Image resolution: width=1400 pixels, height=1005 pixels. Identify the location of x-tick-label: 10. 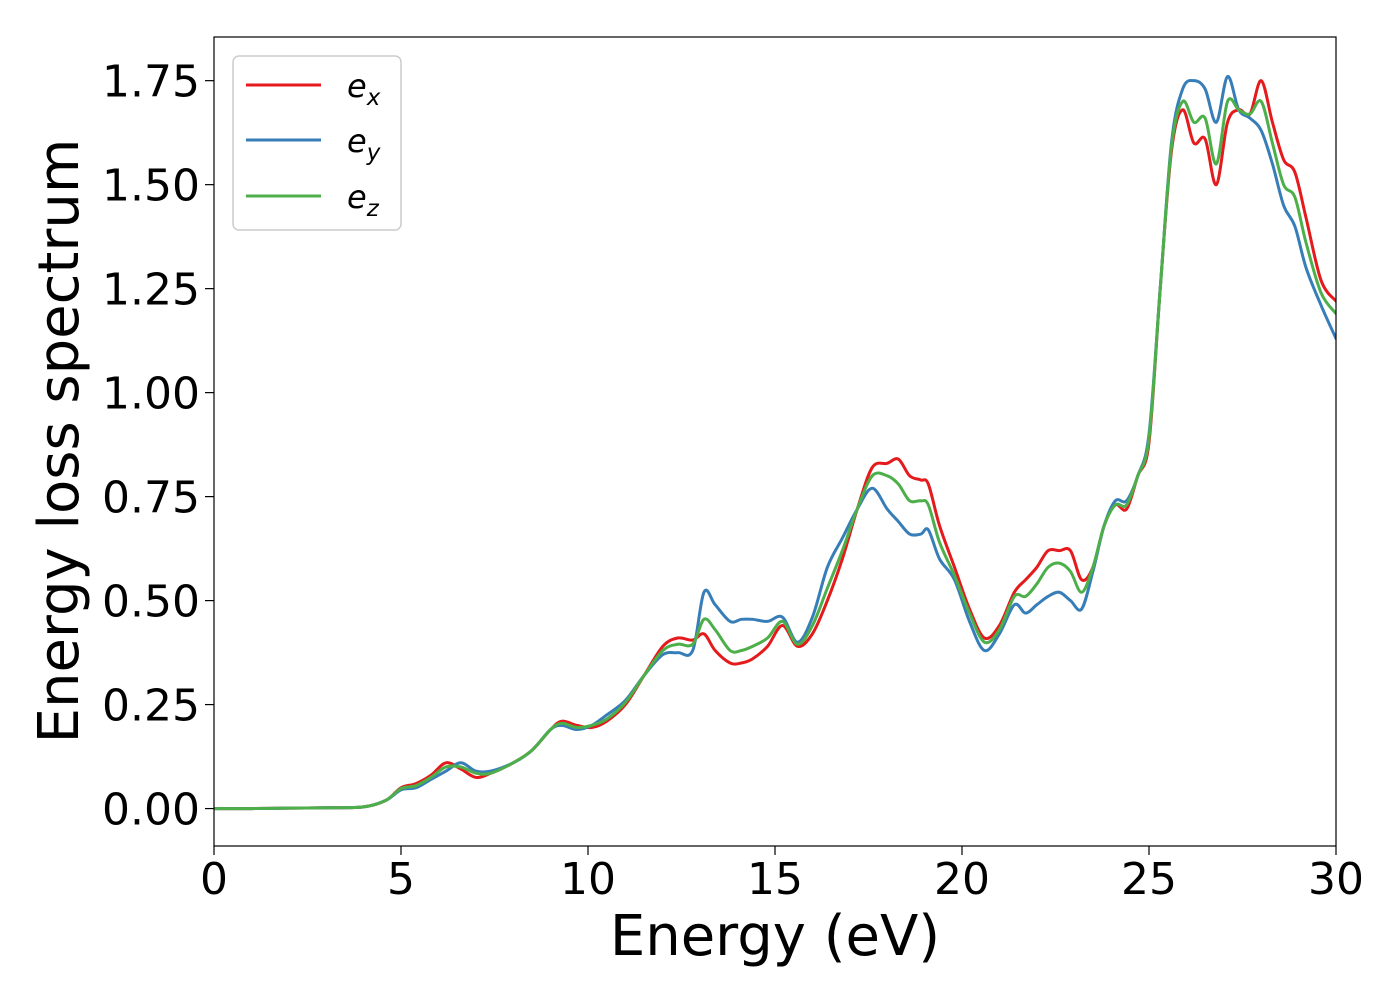
(588, 879).